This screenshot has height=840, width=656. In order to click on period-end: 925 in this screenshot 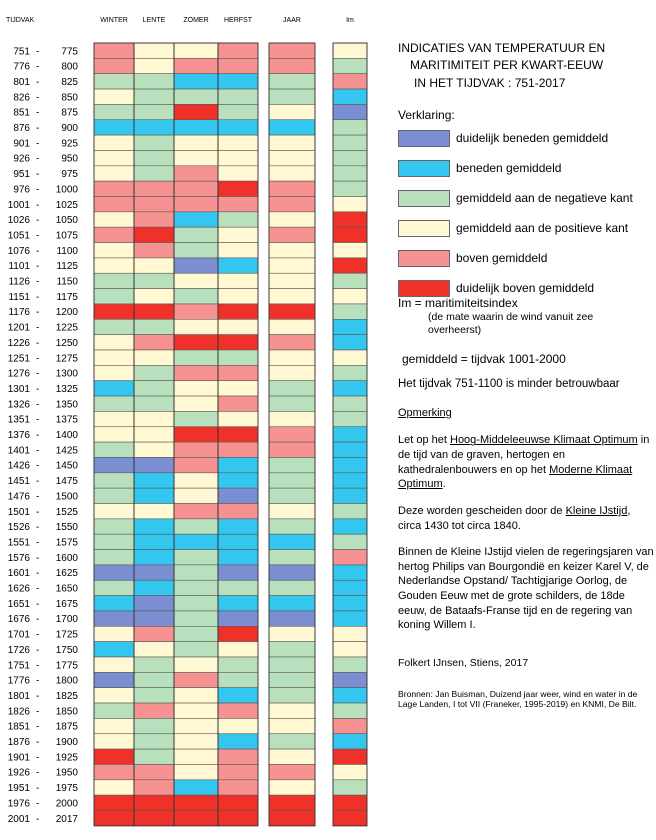, I will do `click(69, 143)`.